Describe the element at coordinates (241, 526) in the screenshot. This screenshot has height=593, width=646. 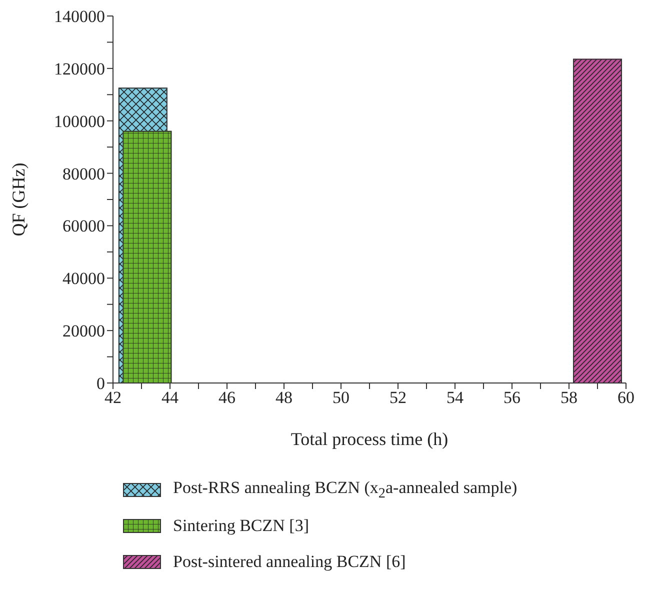
I see `legend-label: Sintering BCZN [3]` at that location.